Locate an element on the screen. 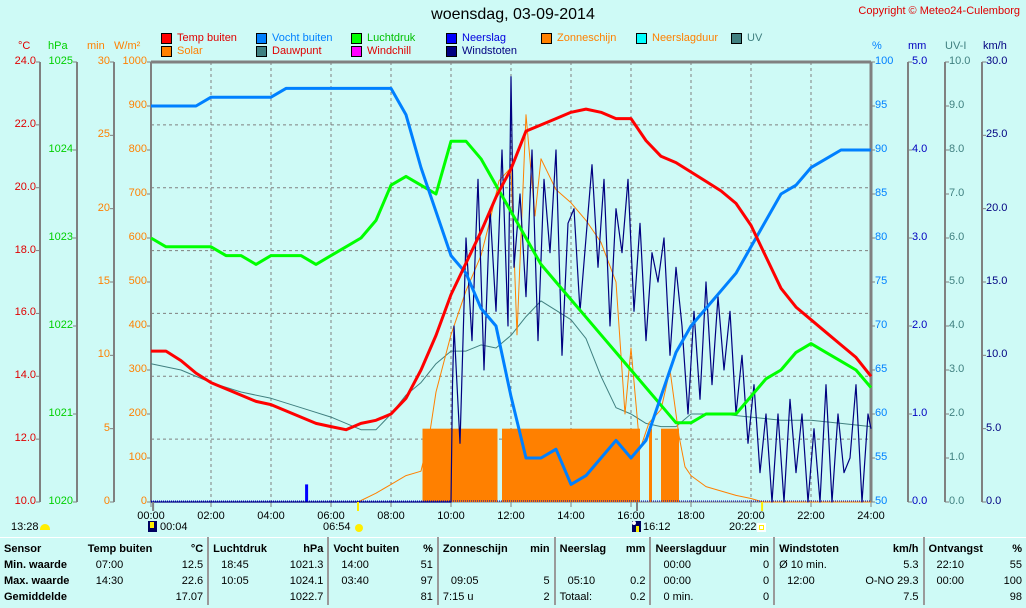 The width and height of the screenshot is (1026, 608). axis-tick-minutes: 10 is located at coordinates (103, 354).